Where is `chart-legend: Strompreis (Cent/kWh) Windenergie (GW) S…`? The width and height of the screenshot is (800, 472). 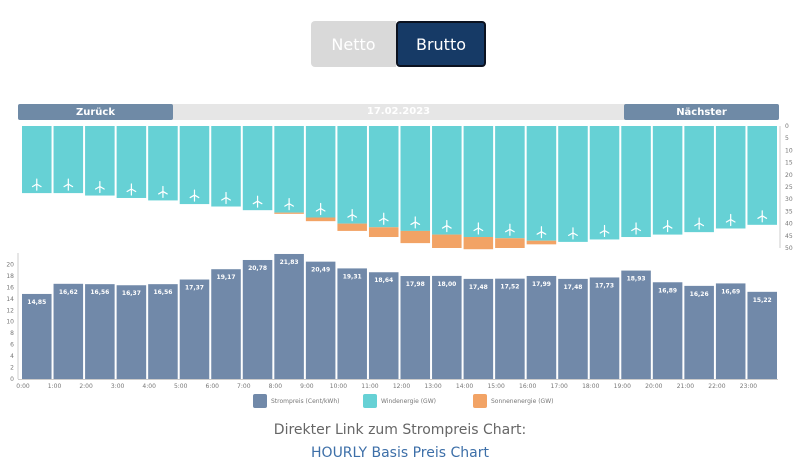 chart-legend: Strompreis (Cent/kWh) Windenergie (GW) S… is located at coordinates (400, 402).